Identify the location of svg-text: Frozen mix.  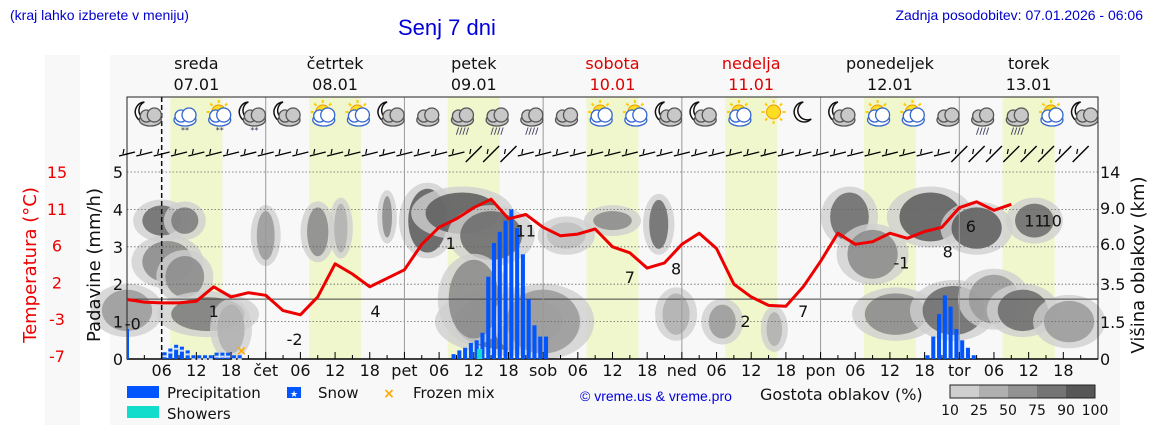
(454, 393).